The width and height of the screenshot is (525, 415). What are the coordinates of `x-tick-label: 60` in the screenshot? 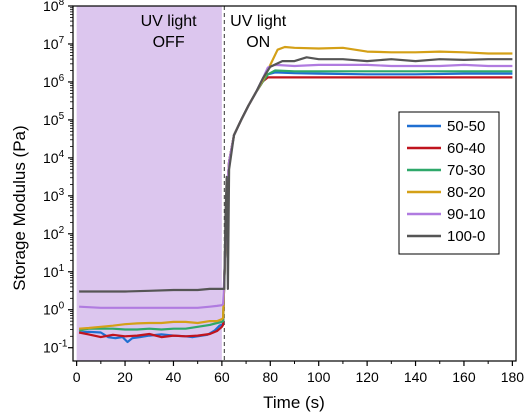 It's located at (222, 377).